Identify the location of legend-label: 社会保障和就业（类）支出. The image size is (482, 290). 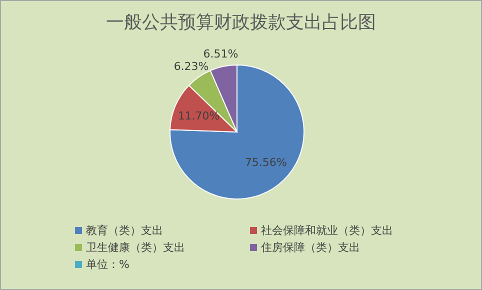
(327, 230).